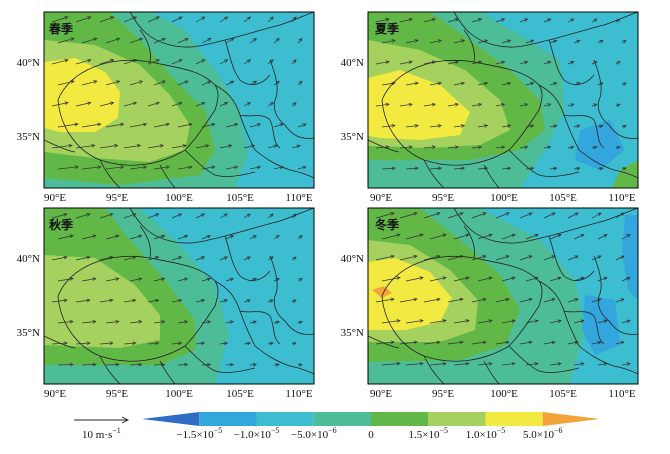 This screenshot has height=454, width=670. What do you see at coordinates (82, 95) in the screenshot?
I see `region-pos3` at bounding box center [82, 95].